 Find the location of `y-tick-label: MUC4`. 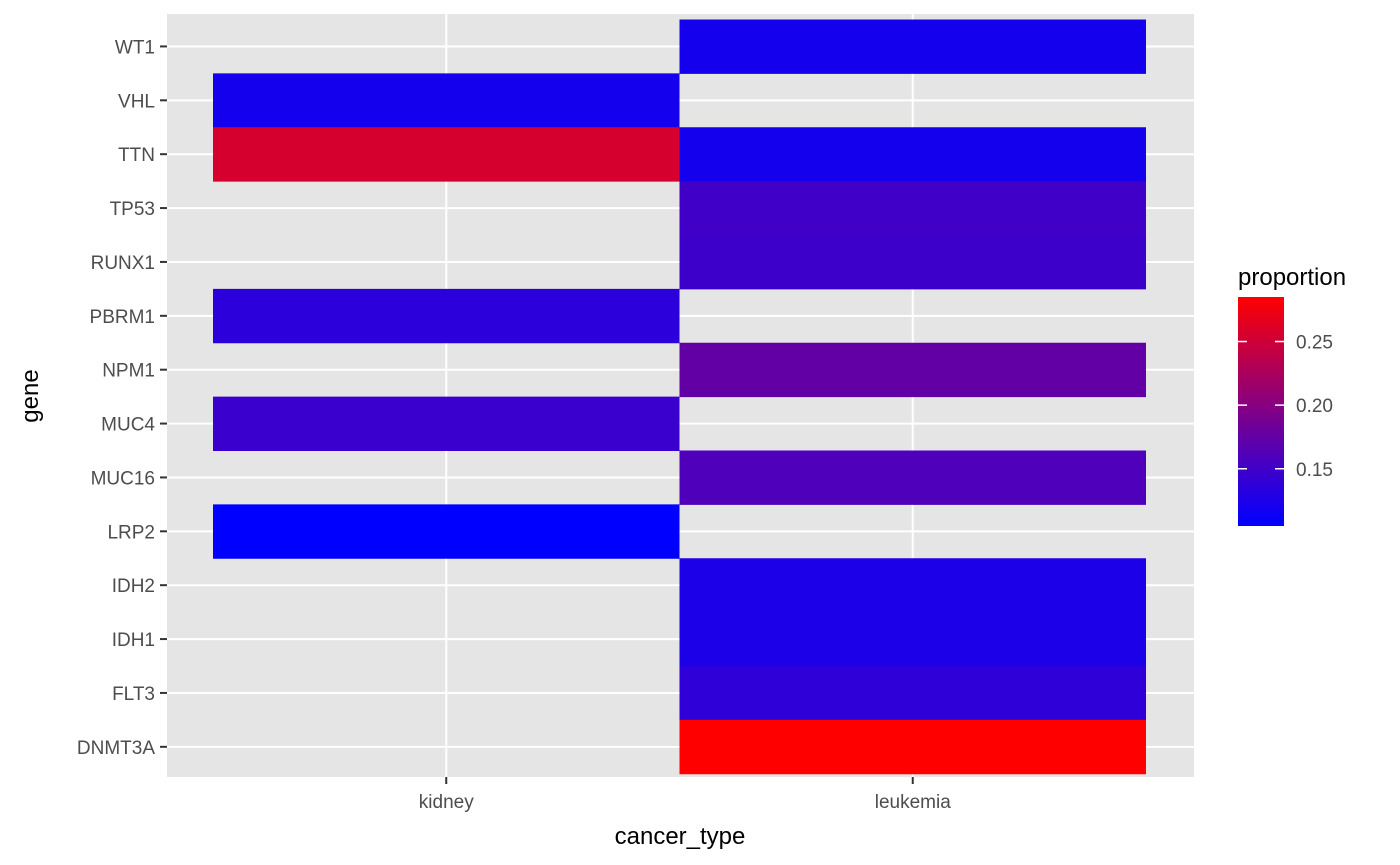

y-tick-label: MUC4 is located at coordinates (128, 425).